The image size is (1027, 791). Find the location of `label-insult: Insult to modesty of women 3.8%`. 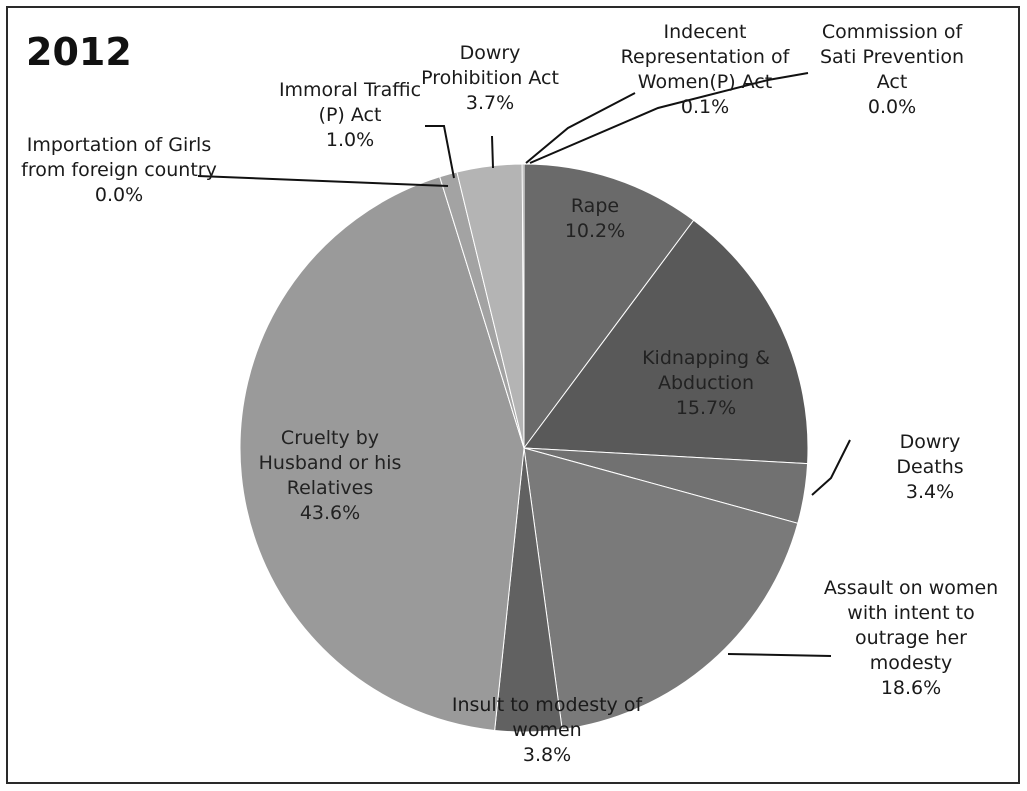

label-insult: Insult to modesty of women 3.8% is located at coordinates (547, 730).